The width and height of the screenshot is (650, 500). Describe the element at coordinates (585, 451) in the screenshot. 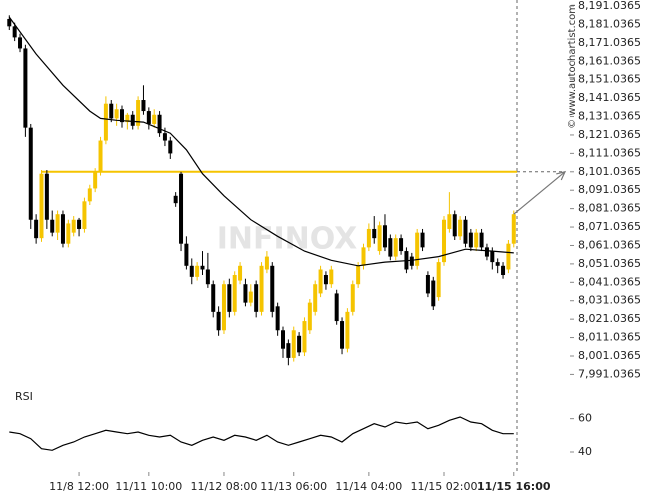

I see `rsi-y-tick-label: 40` at that location.